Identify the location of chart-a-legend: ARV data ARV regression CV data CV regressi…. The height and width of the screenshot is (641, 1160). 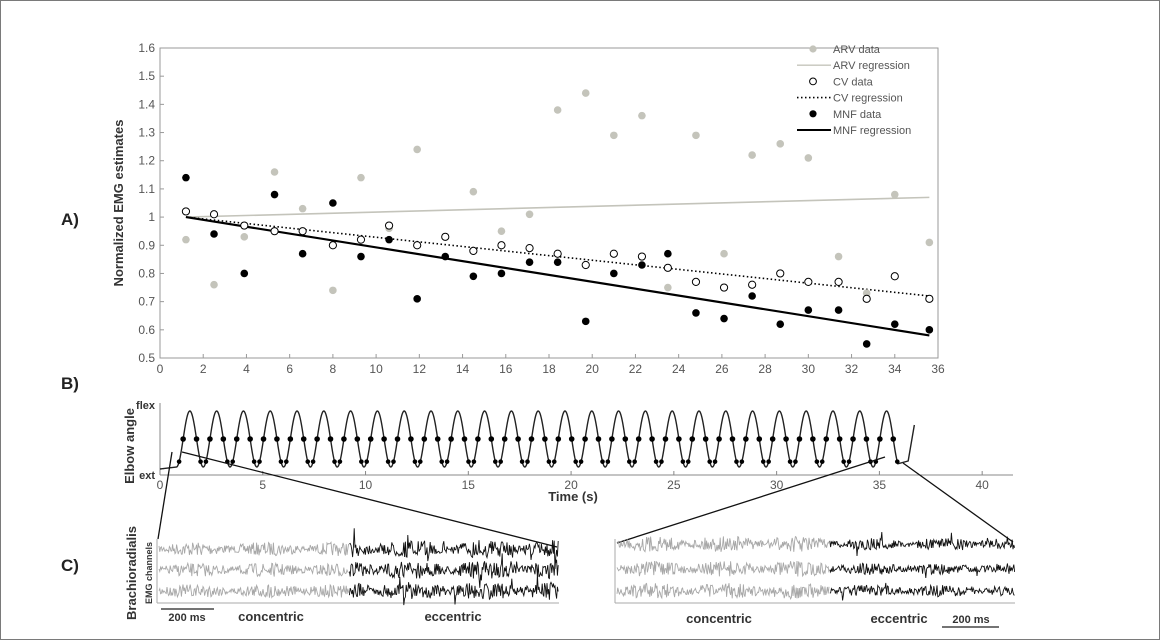
(854, 90).